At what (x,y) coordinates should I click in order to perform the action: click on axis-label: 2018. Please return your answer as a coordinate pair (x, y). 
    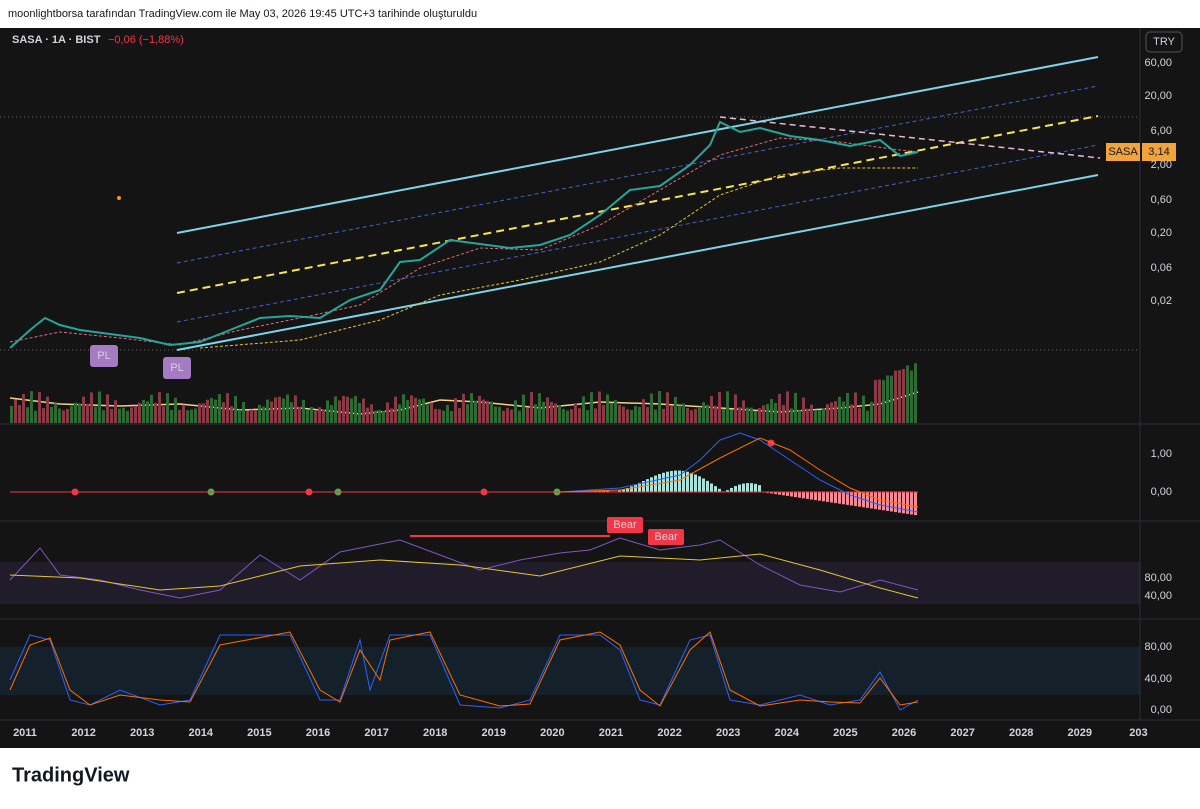
    Looking at the image, I should click on (435, 733).